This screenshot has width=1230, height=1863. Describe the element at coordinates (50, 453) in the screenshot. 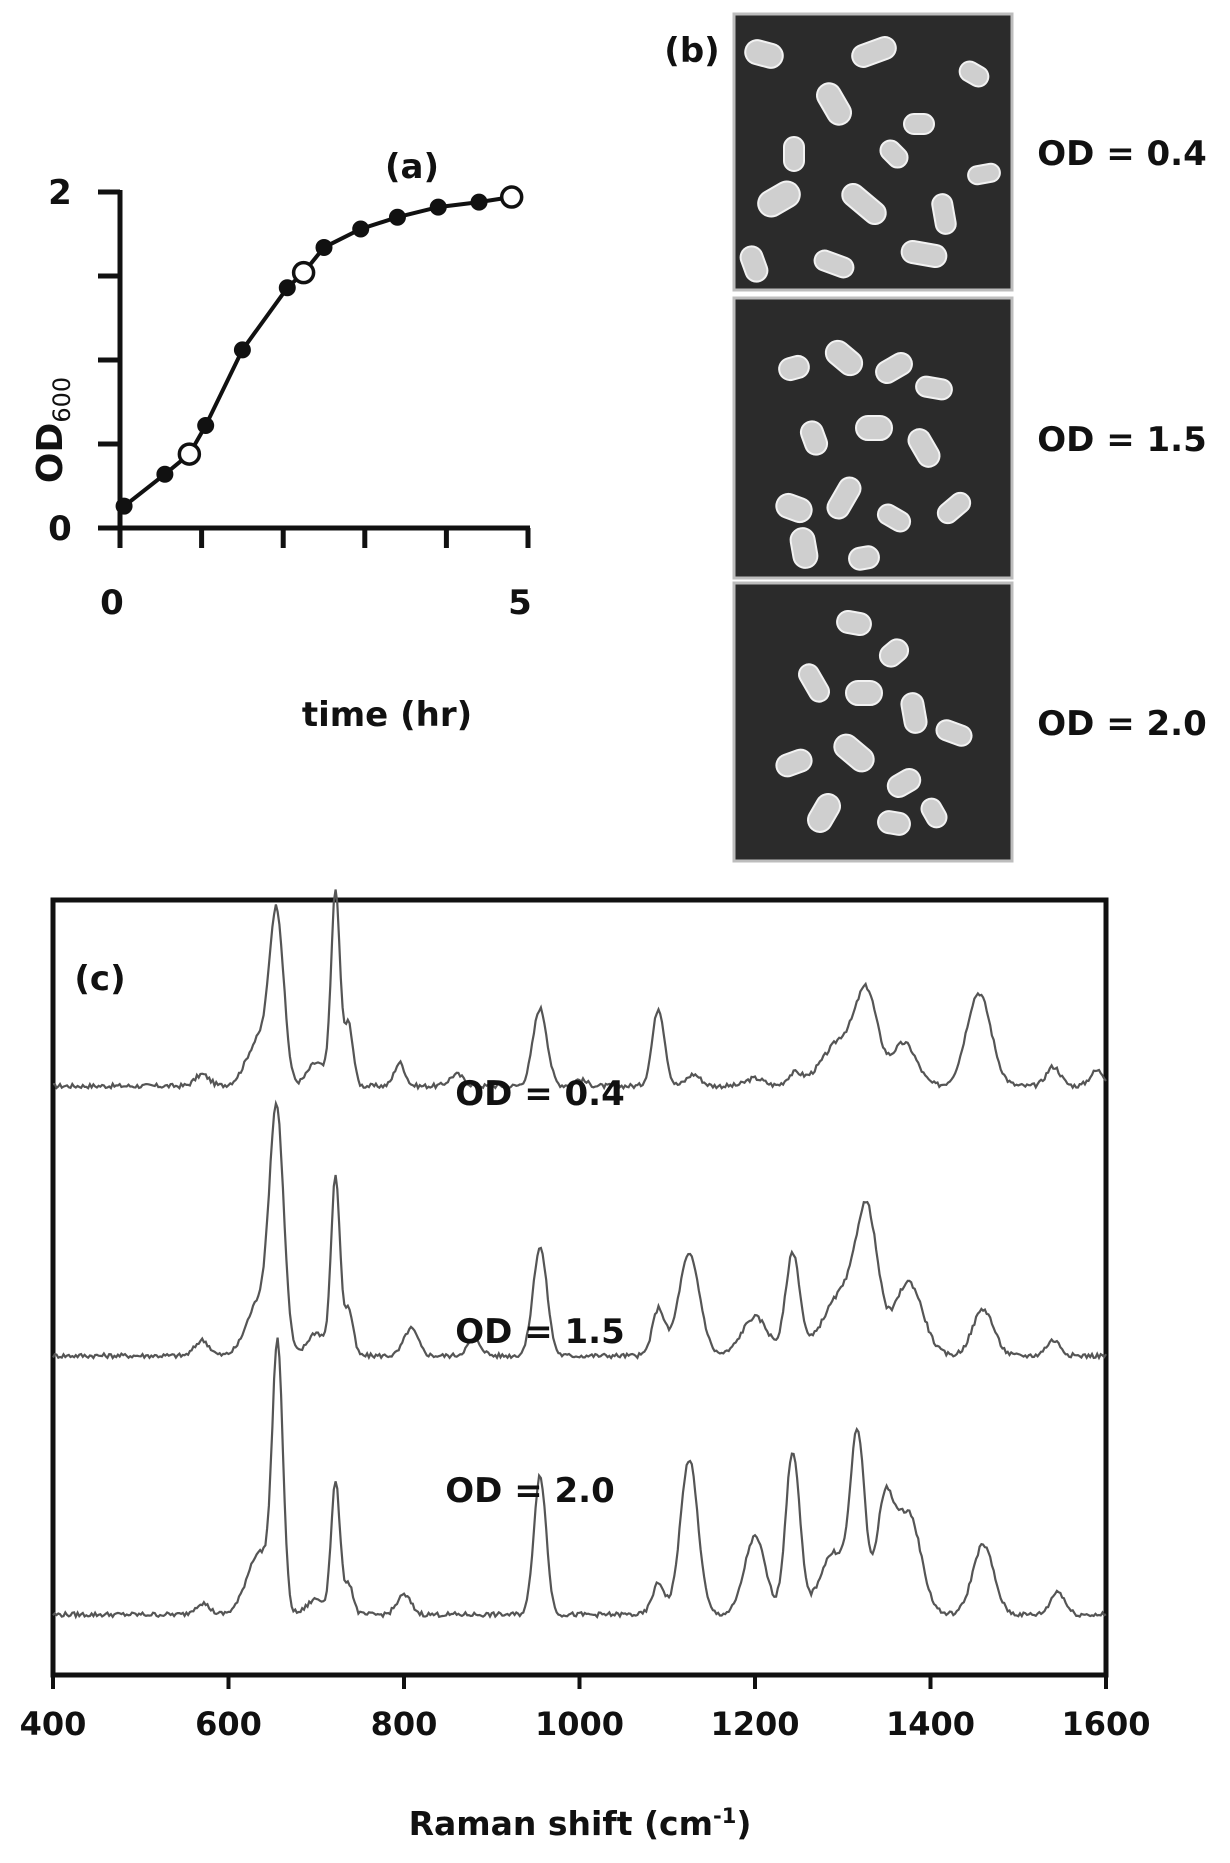

I see `y-axis-label-main: OD` at that location.